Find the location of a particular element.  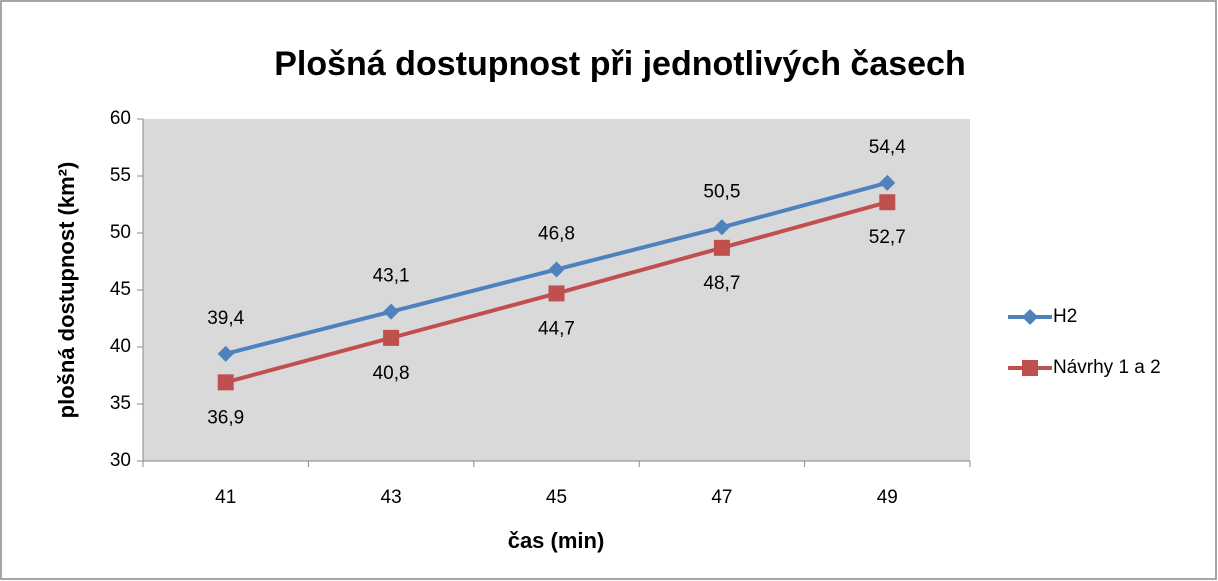

data-label: 48,7 is located at coordinates (721, 283).